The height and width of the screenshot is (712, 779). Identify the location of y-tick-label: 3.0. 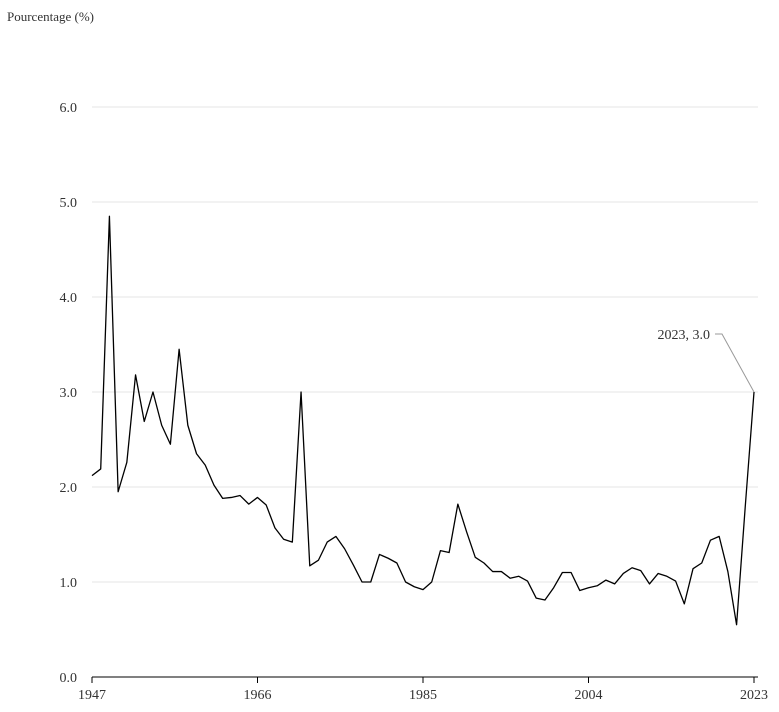
(69, 393).